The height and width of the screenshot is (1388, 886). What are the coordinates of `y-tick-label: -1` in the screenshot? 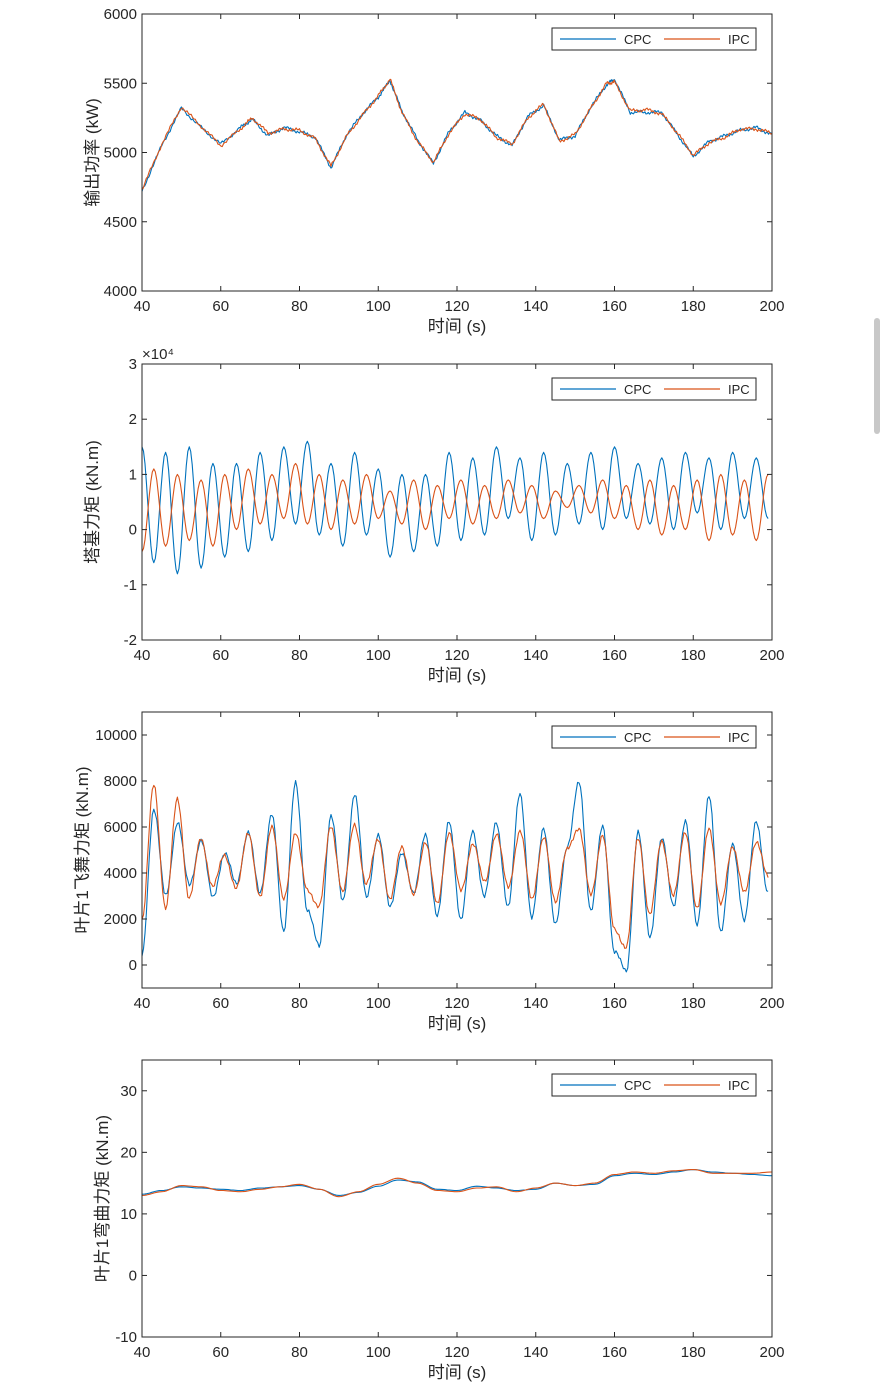 It's located at (130, 585).